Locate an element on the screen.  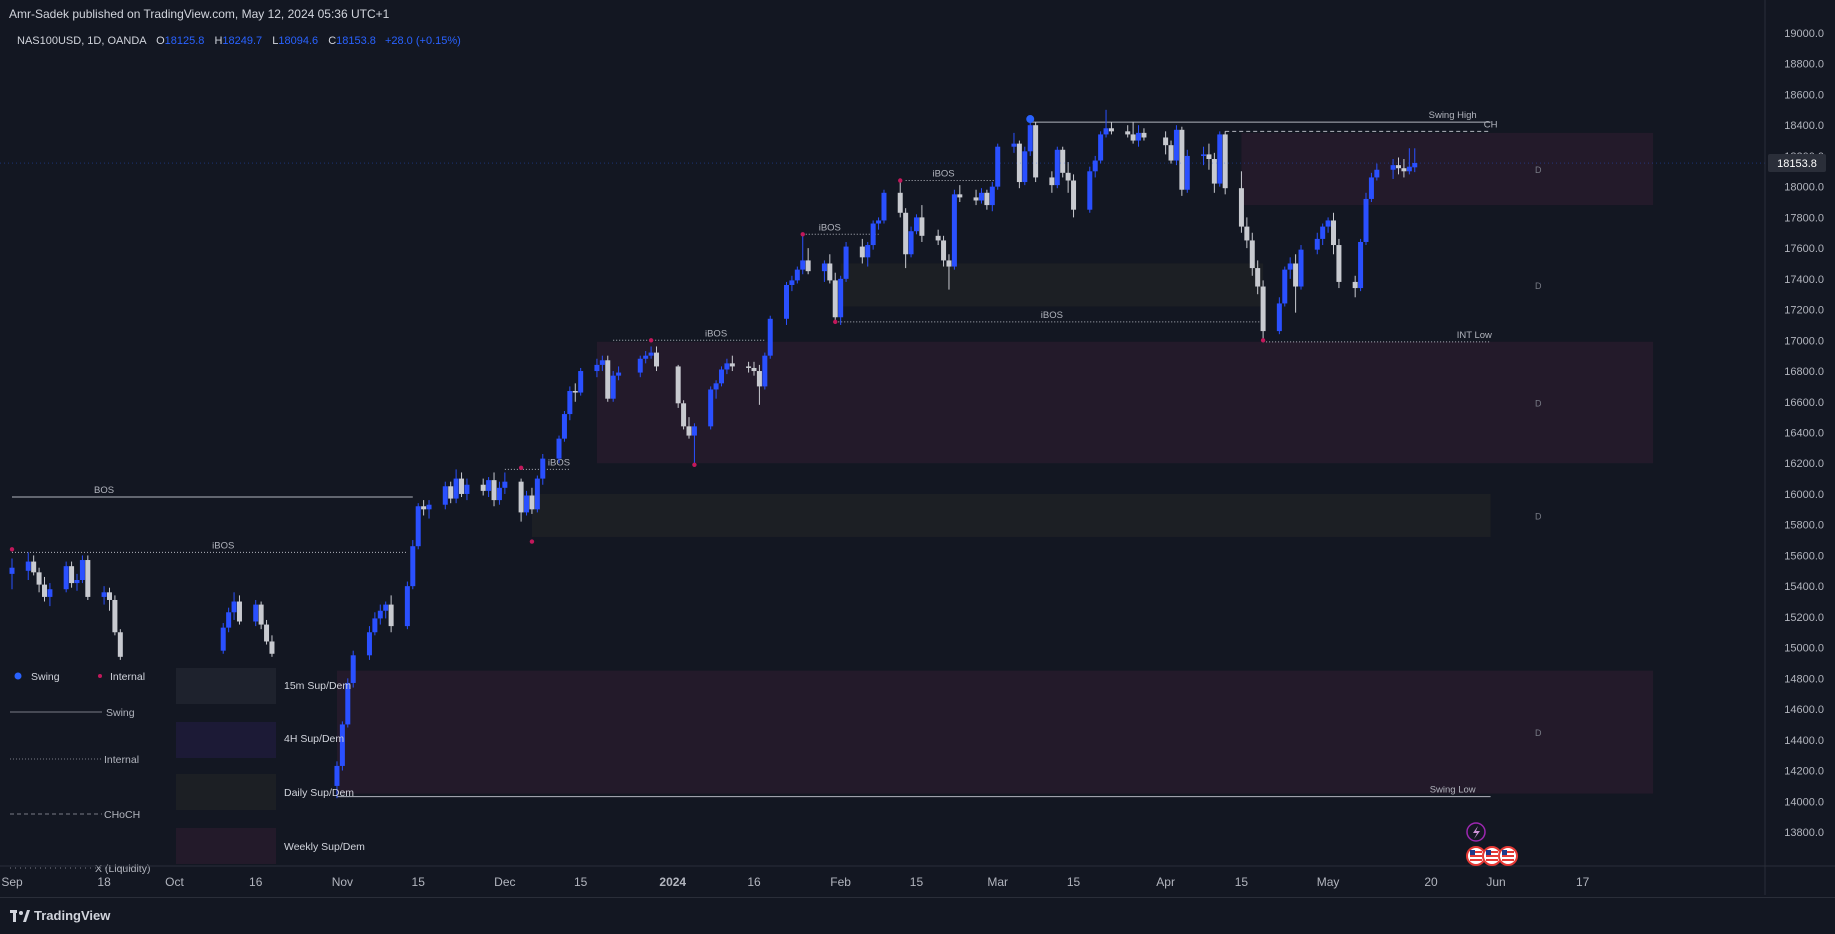
open-value: 18125.8 is located at coordinates (184, 41).